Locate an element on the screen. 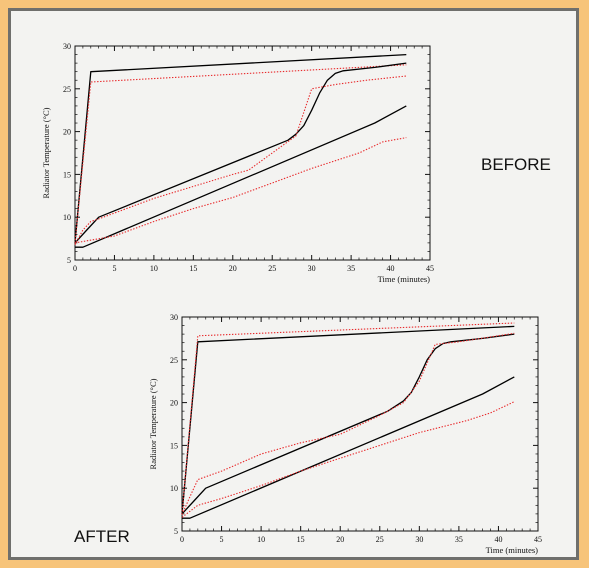 This screenshot has width=589, height=568. after-caption: AFTER is located at coordinates (102, 536).